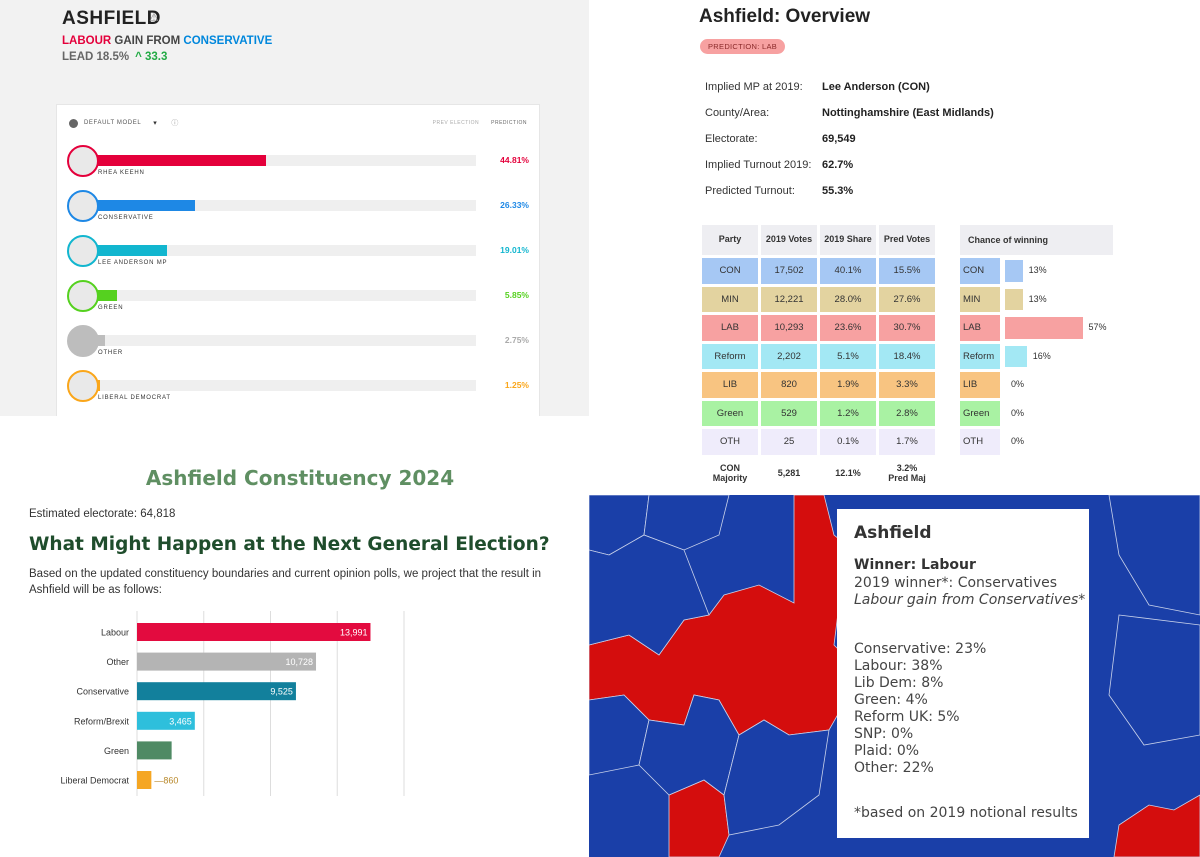 The width and height of the screenshot is (1200, 857). I want to click on conservative-region-se, so click(776, 777).